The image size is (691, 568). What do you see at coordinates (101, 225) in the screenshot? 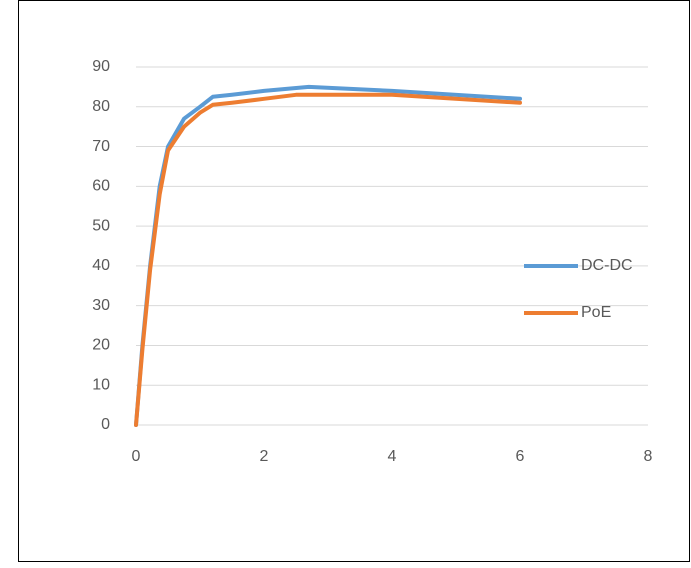
I see `y-tick-label: 50` at bounding box center [101, 225].